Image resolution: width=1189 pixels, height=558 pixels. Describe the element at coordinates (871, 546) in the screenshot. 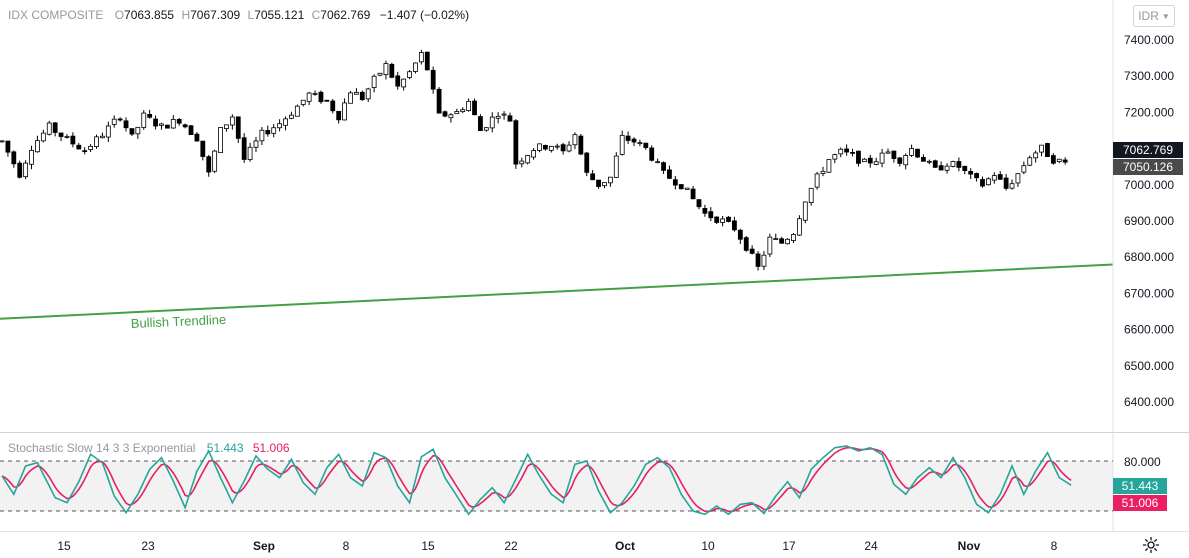

I see `time-tick-label: 24` at that location.